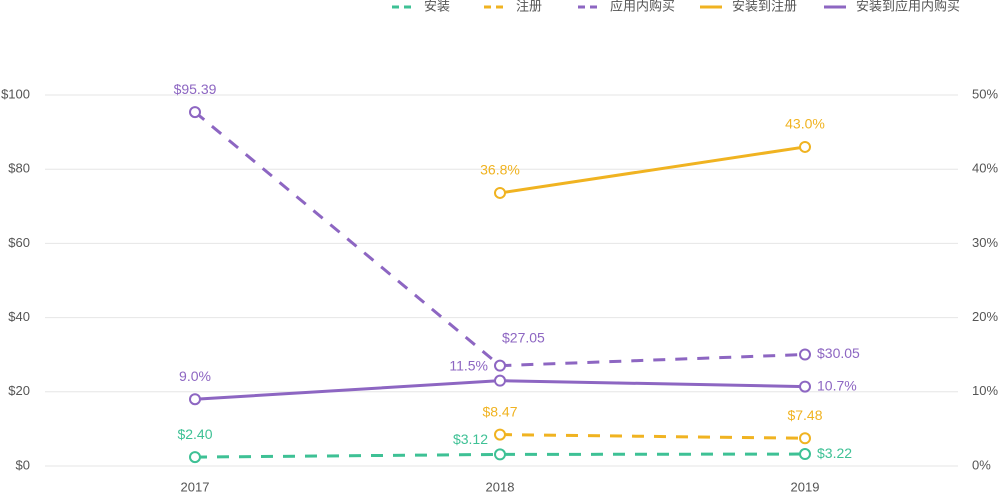 The width and height of the screenshot is (1000, 497). Describe the element at coordinates (764, 6) in the screenshot. I see `legend-label: 安装到注册` at that location.